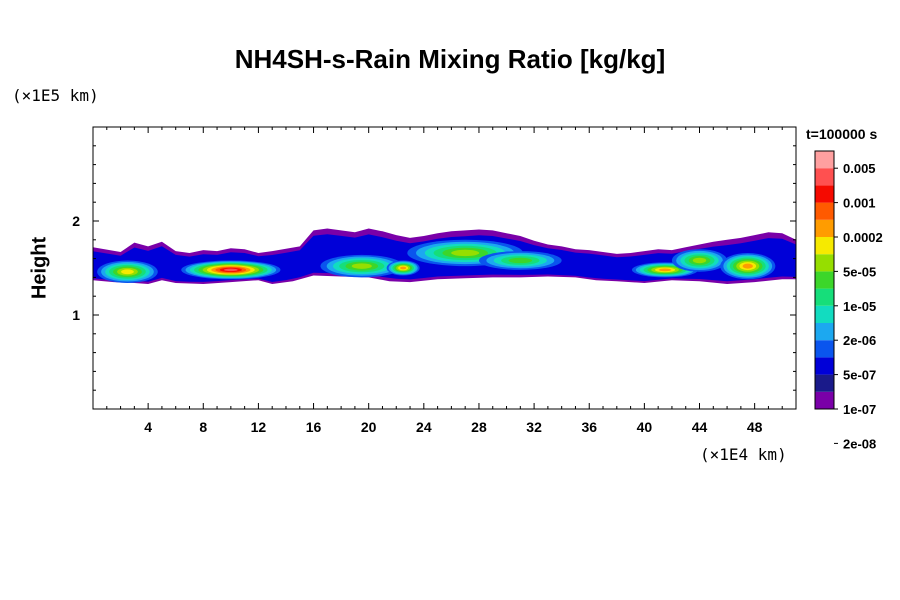  What do you see at coordinates (859, 168) in the screenshot?
I see `colorbar-label: 0.005` at bounding box center [859, 168].